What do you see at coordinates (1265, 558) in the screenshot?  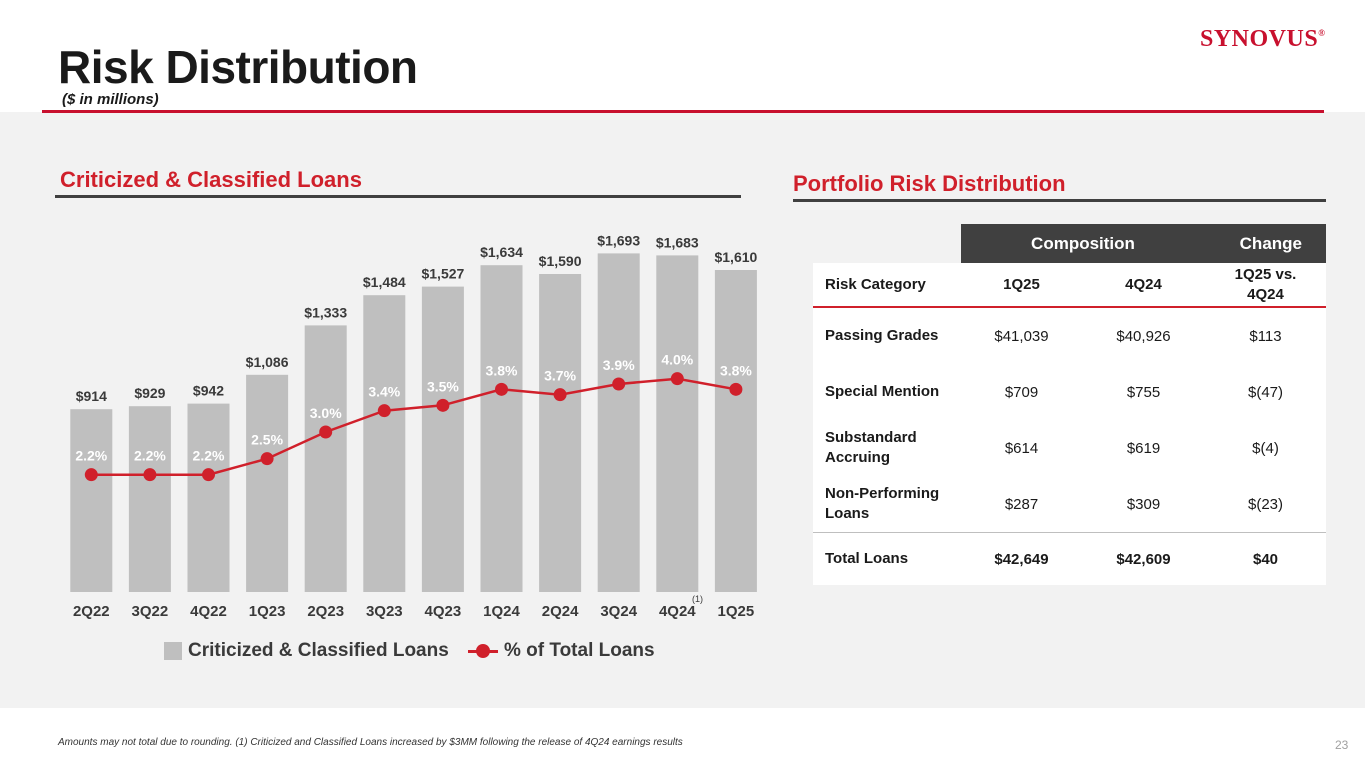 I see `total-change: $40` at bounding box center [1265, 558].